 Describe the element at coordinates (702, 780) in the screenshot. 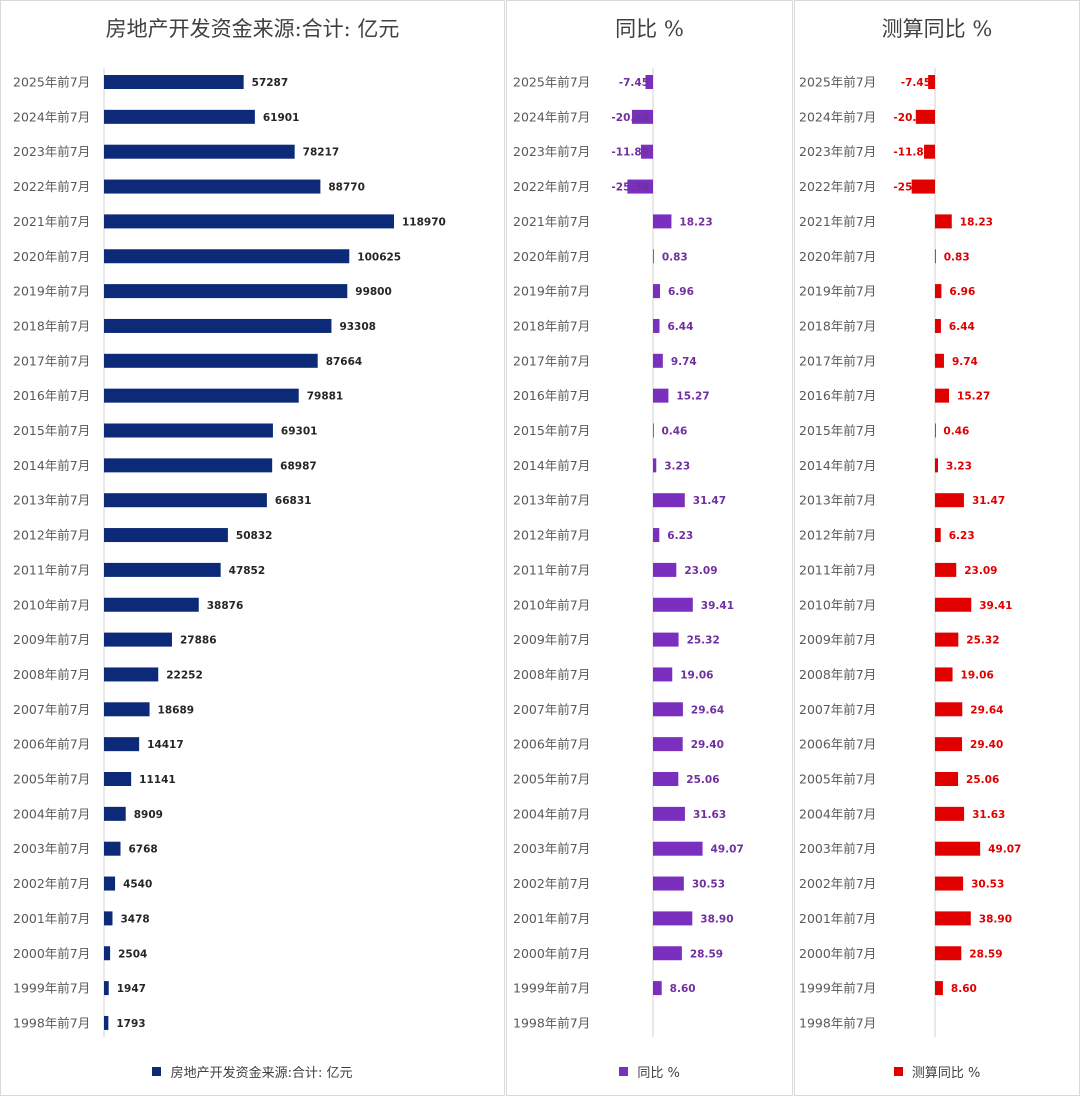

I see `data-label: 25.06` at that location.